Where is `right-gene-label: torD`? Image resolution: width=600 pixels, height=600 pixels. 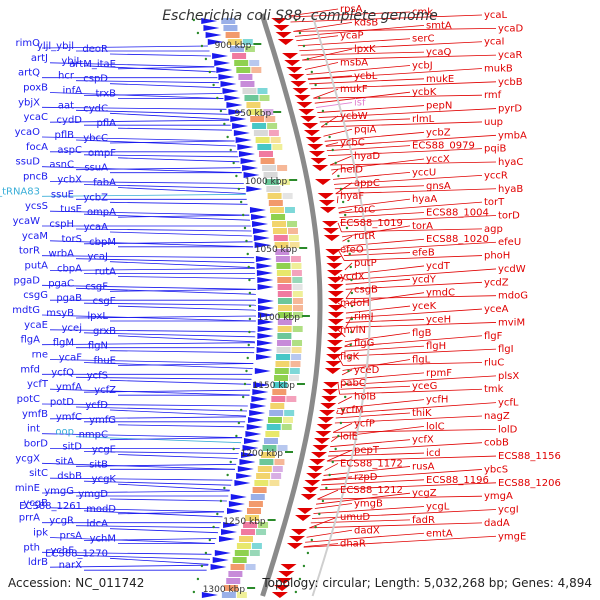
right-gene-label: torD is located at coordinates (509, 215).